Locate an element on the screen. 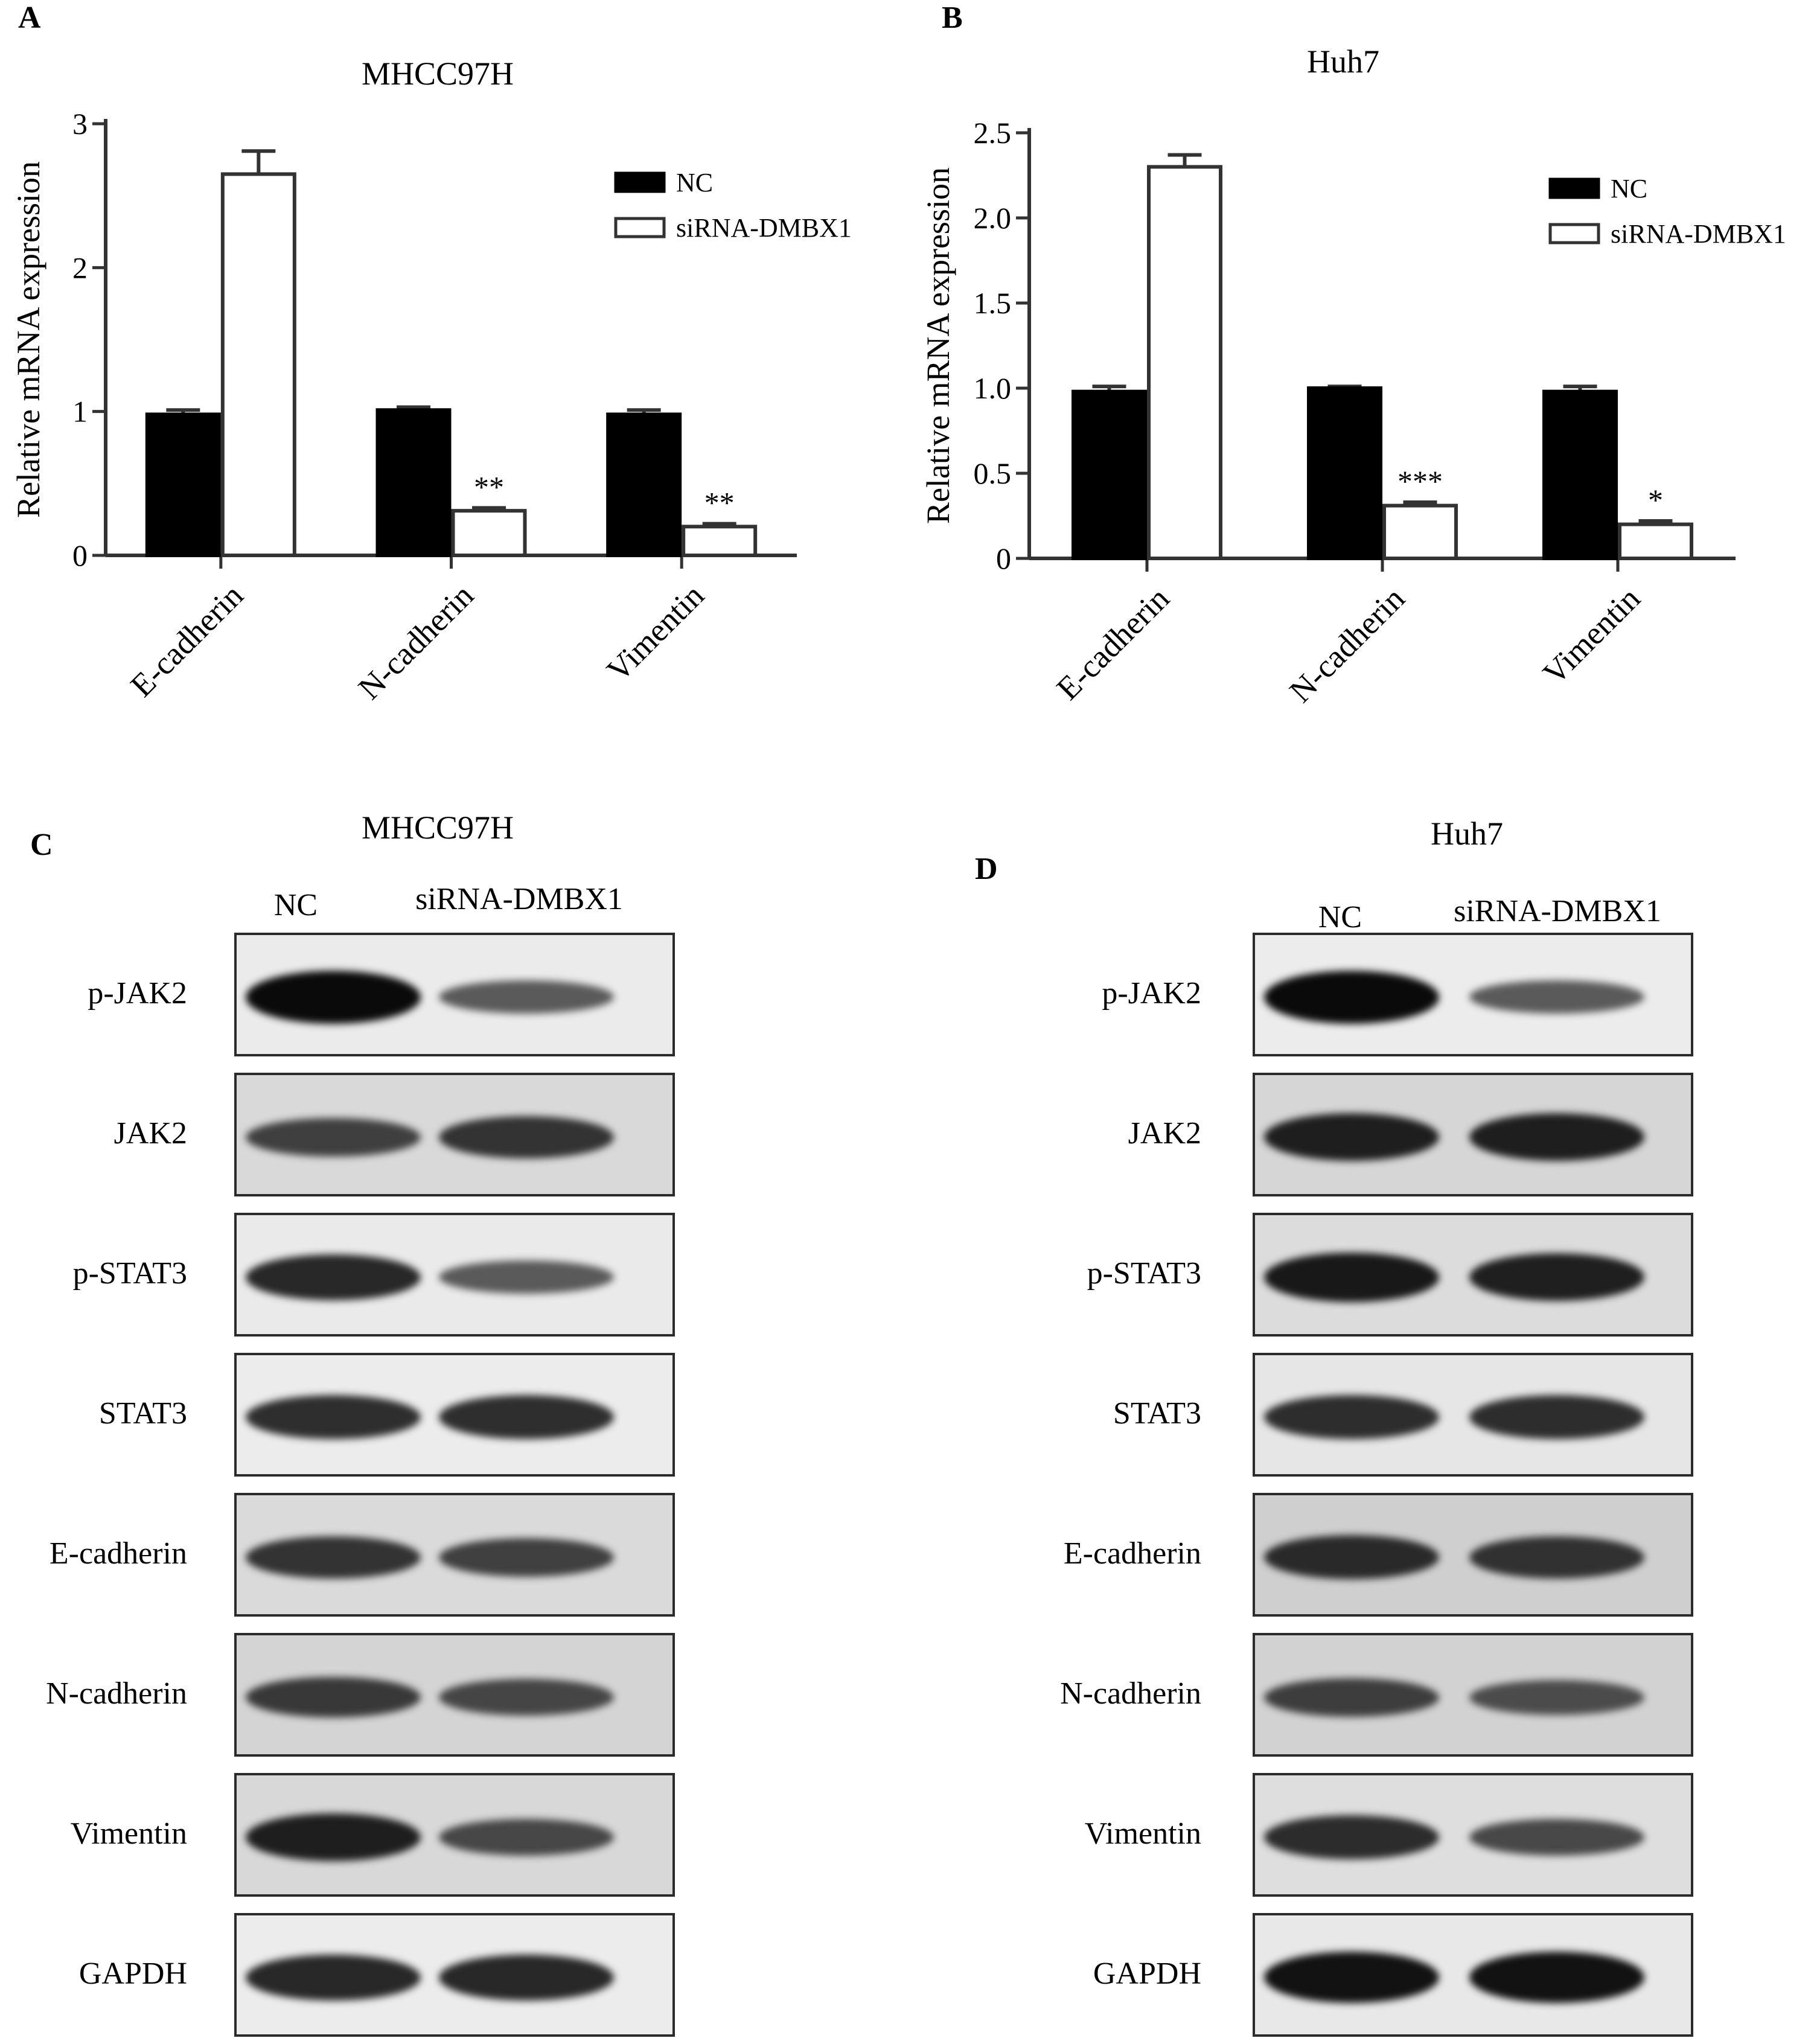 The width and height of the screenshot is (1811, 2044). blot-row-label: GAPDH is located at coordinates (1147, 1974).